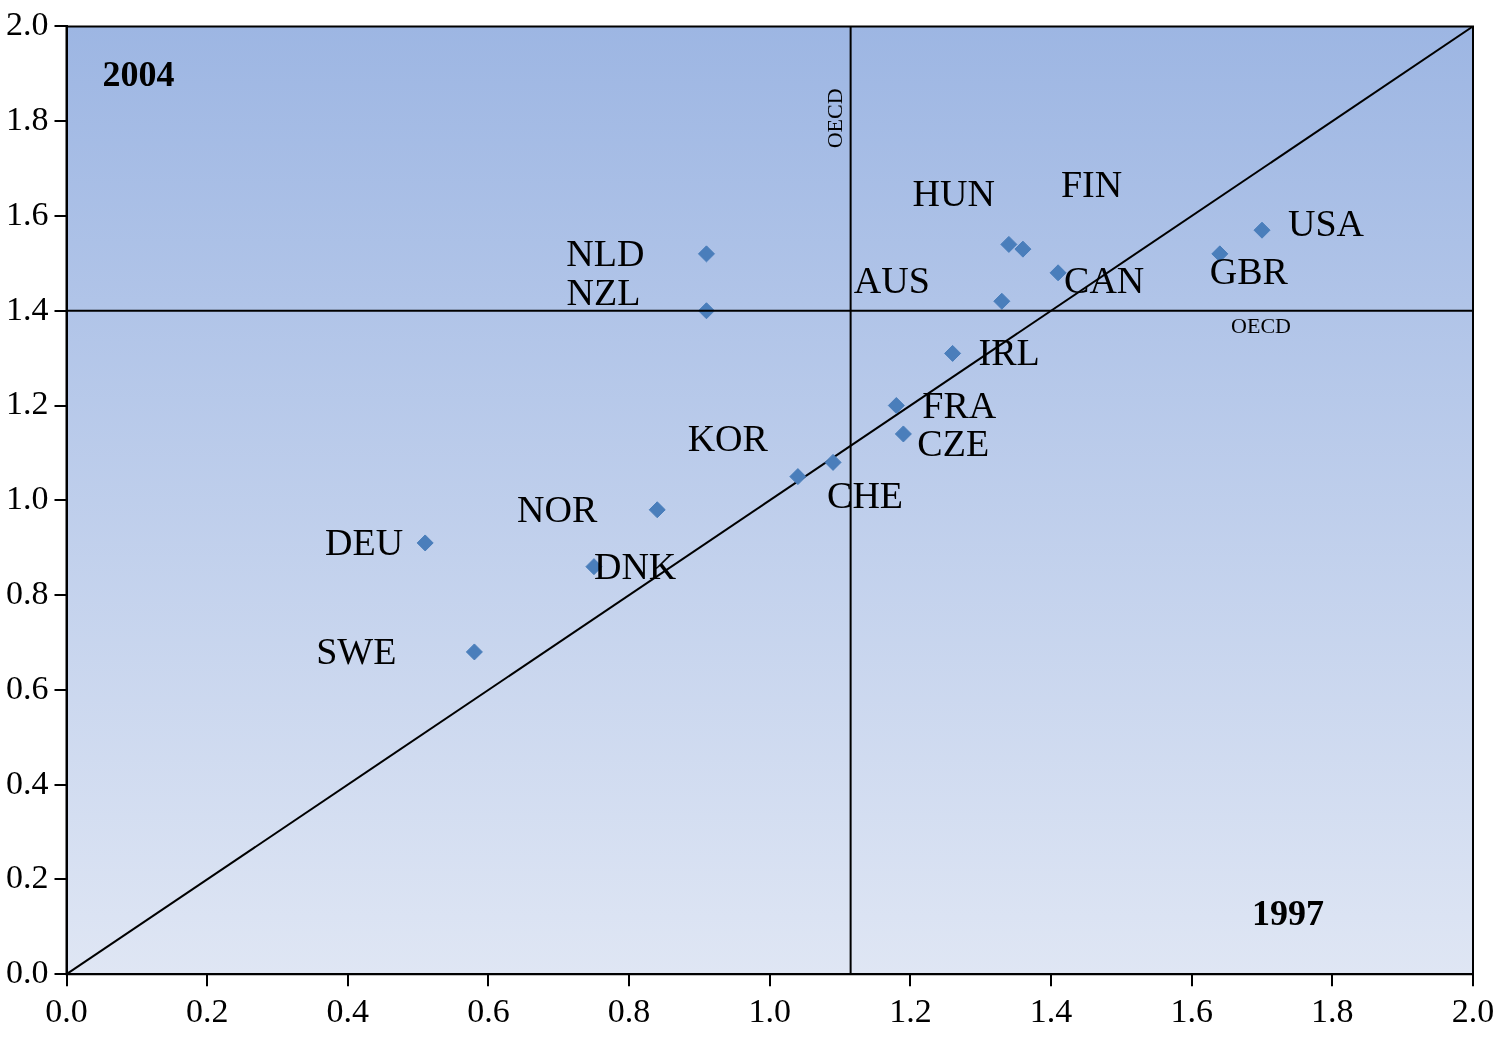  What do you see at coordinates (953, 193) in the screenshot?
I see `data-label: HUN` at bounding box center [953, 193].